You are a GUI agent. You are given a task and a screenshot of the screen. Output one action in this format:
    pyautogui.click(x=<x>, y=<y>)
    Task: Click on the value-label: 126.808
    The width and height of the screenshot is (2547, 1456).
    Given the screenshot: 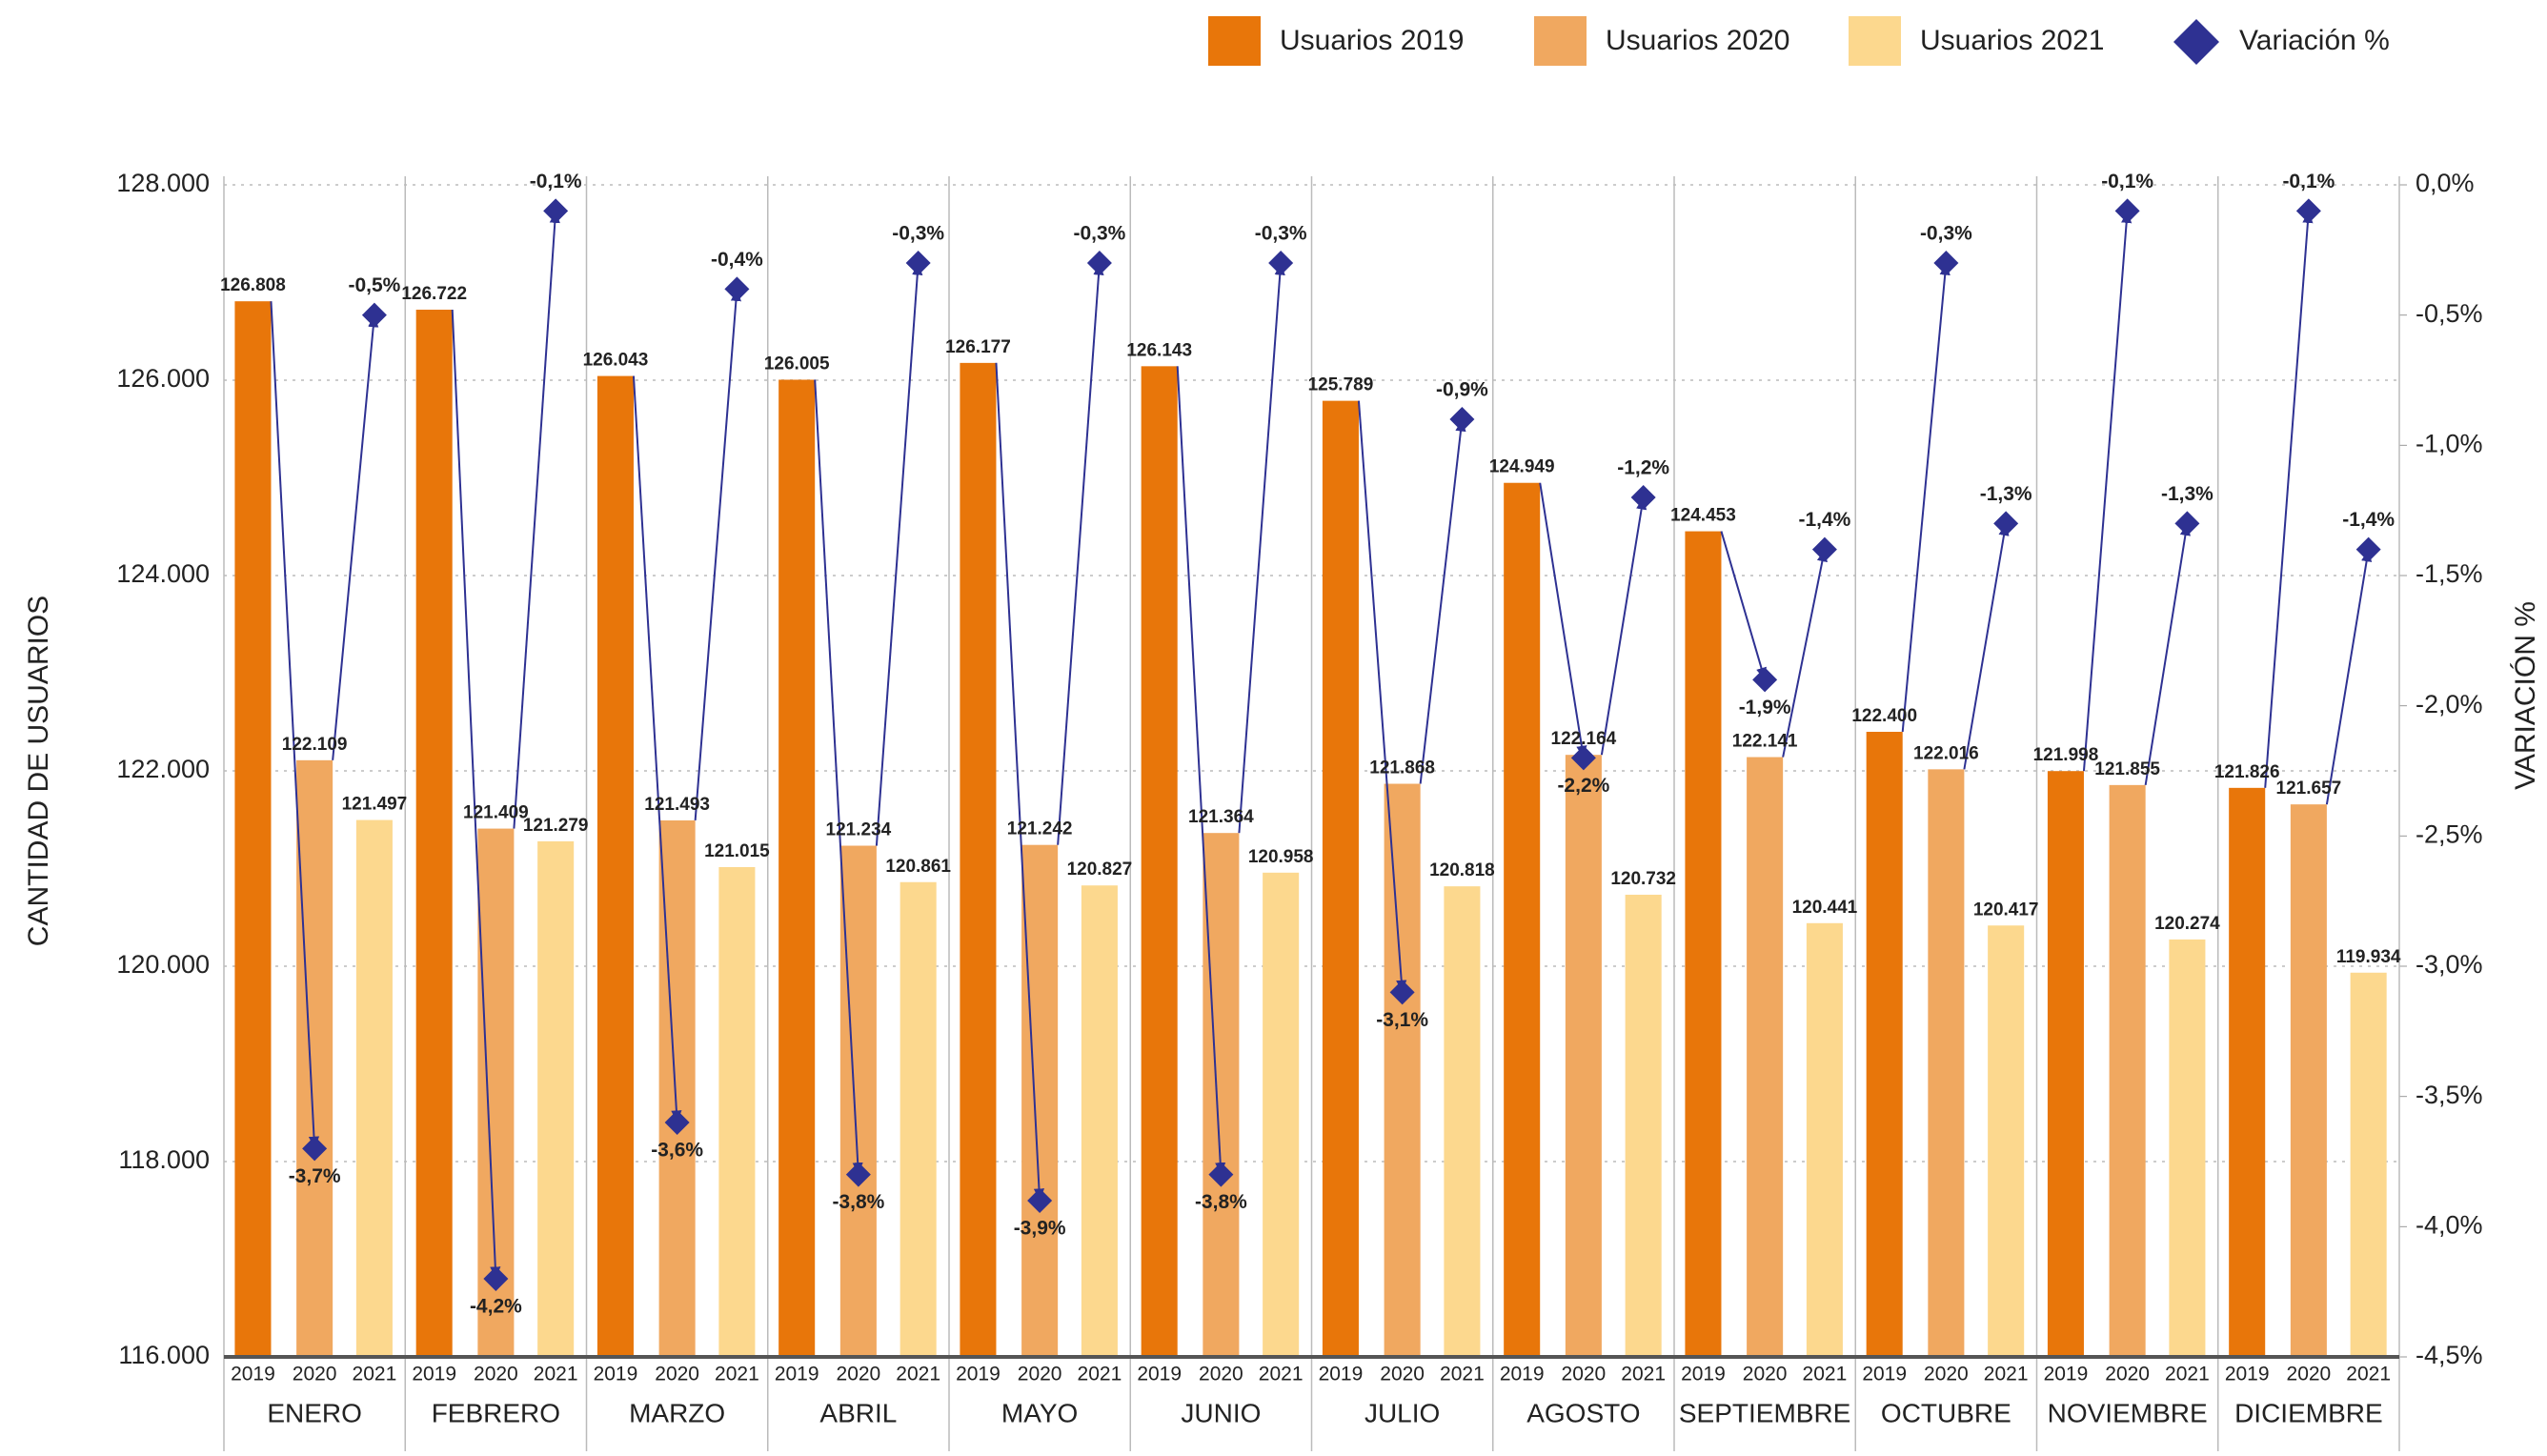 What is the action you would take?
    pyautogui.click(x=253, y=285)
    